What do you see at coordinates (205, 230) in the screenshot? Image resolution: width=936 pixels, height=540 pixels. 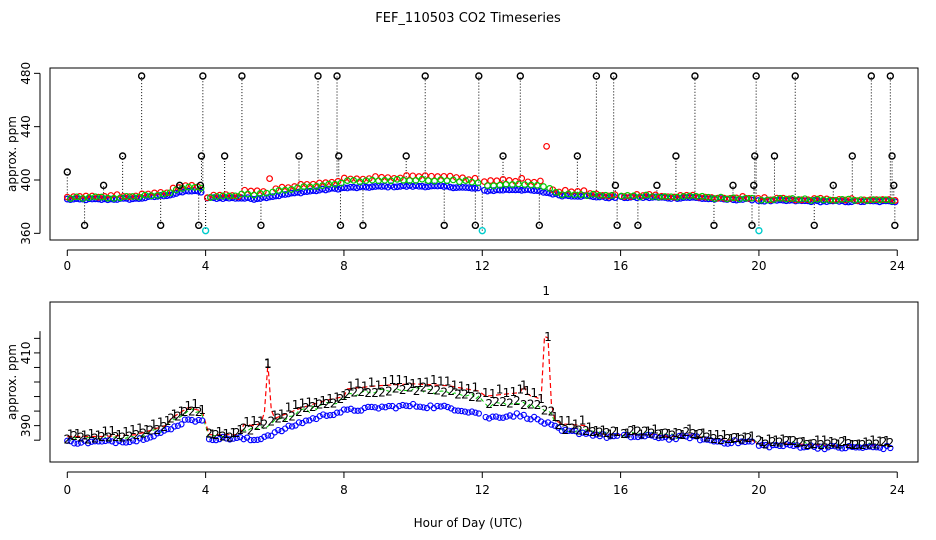 I see `cyan-outlier-point` at bounding box center [205, 230].